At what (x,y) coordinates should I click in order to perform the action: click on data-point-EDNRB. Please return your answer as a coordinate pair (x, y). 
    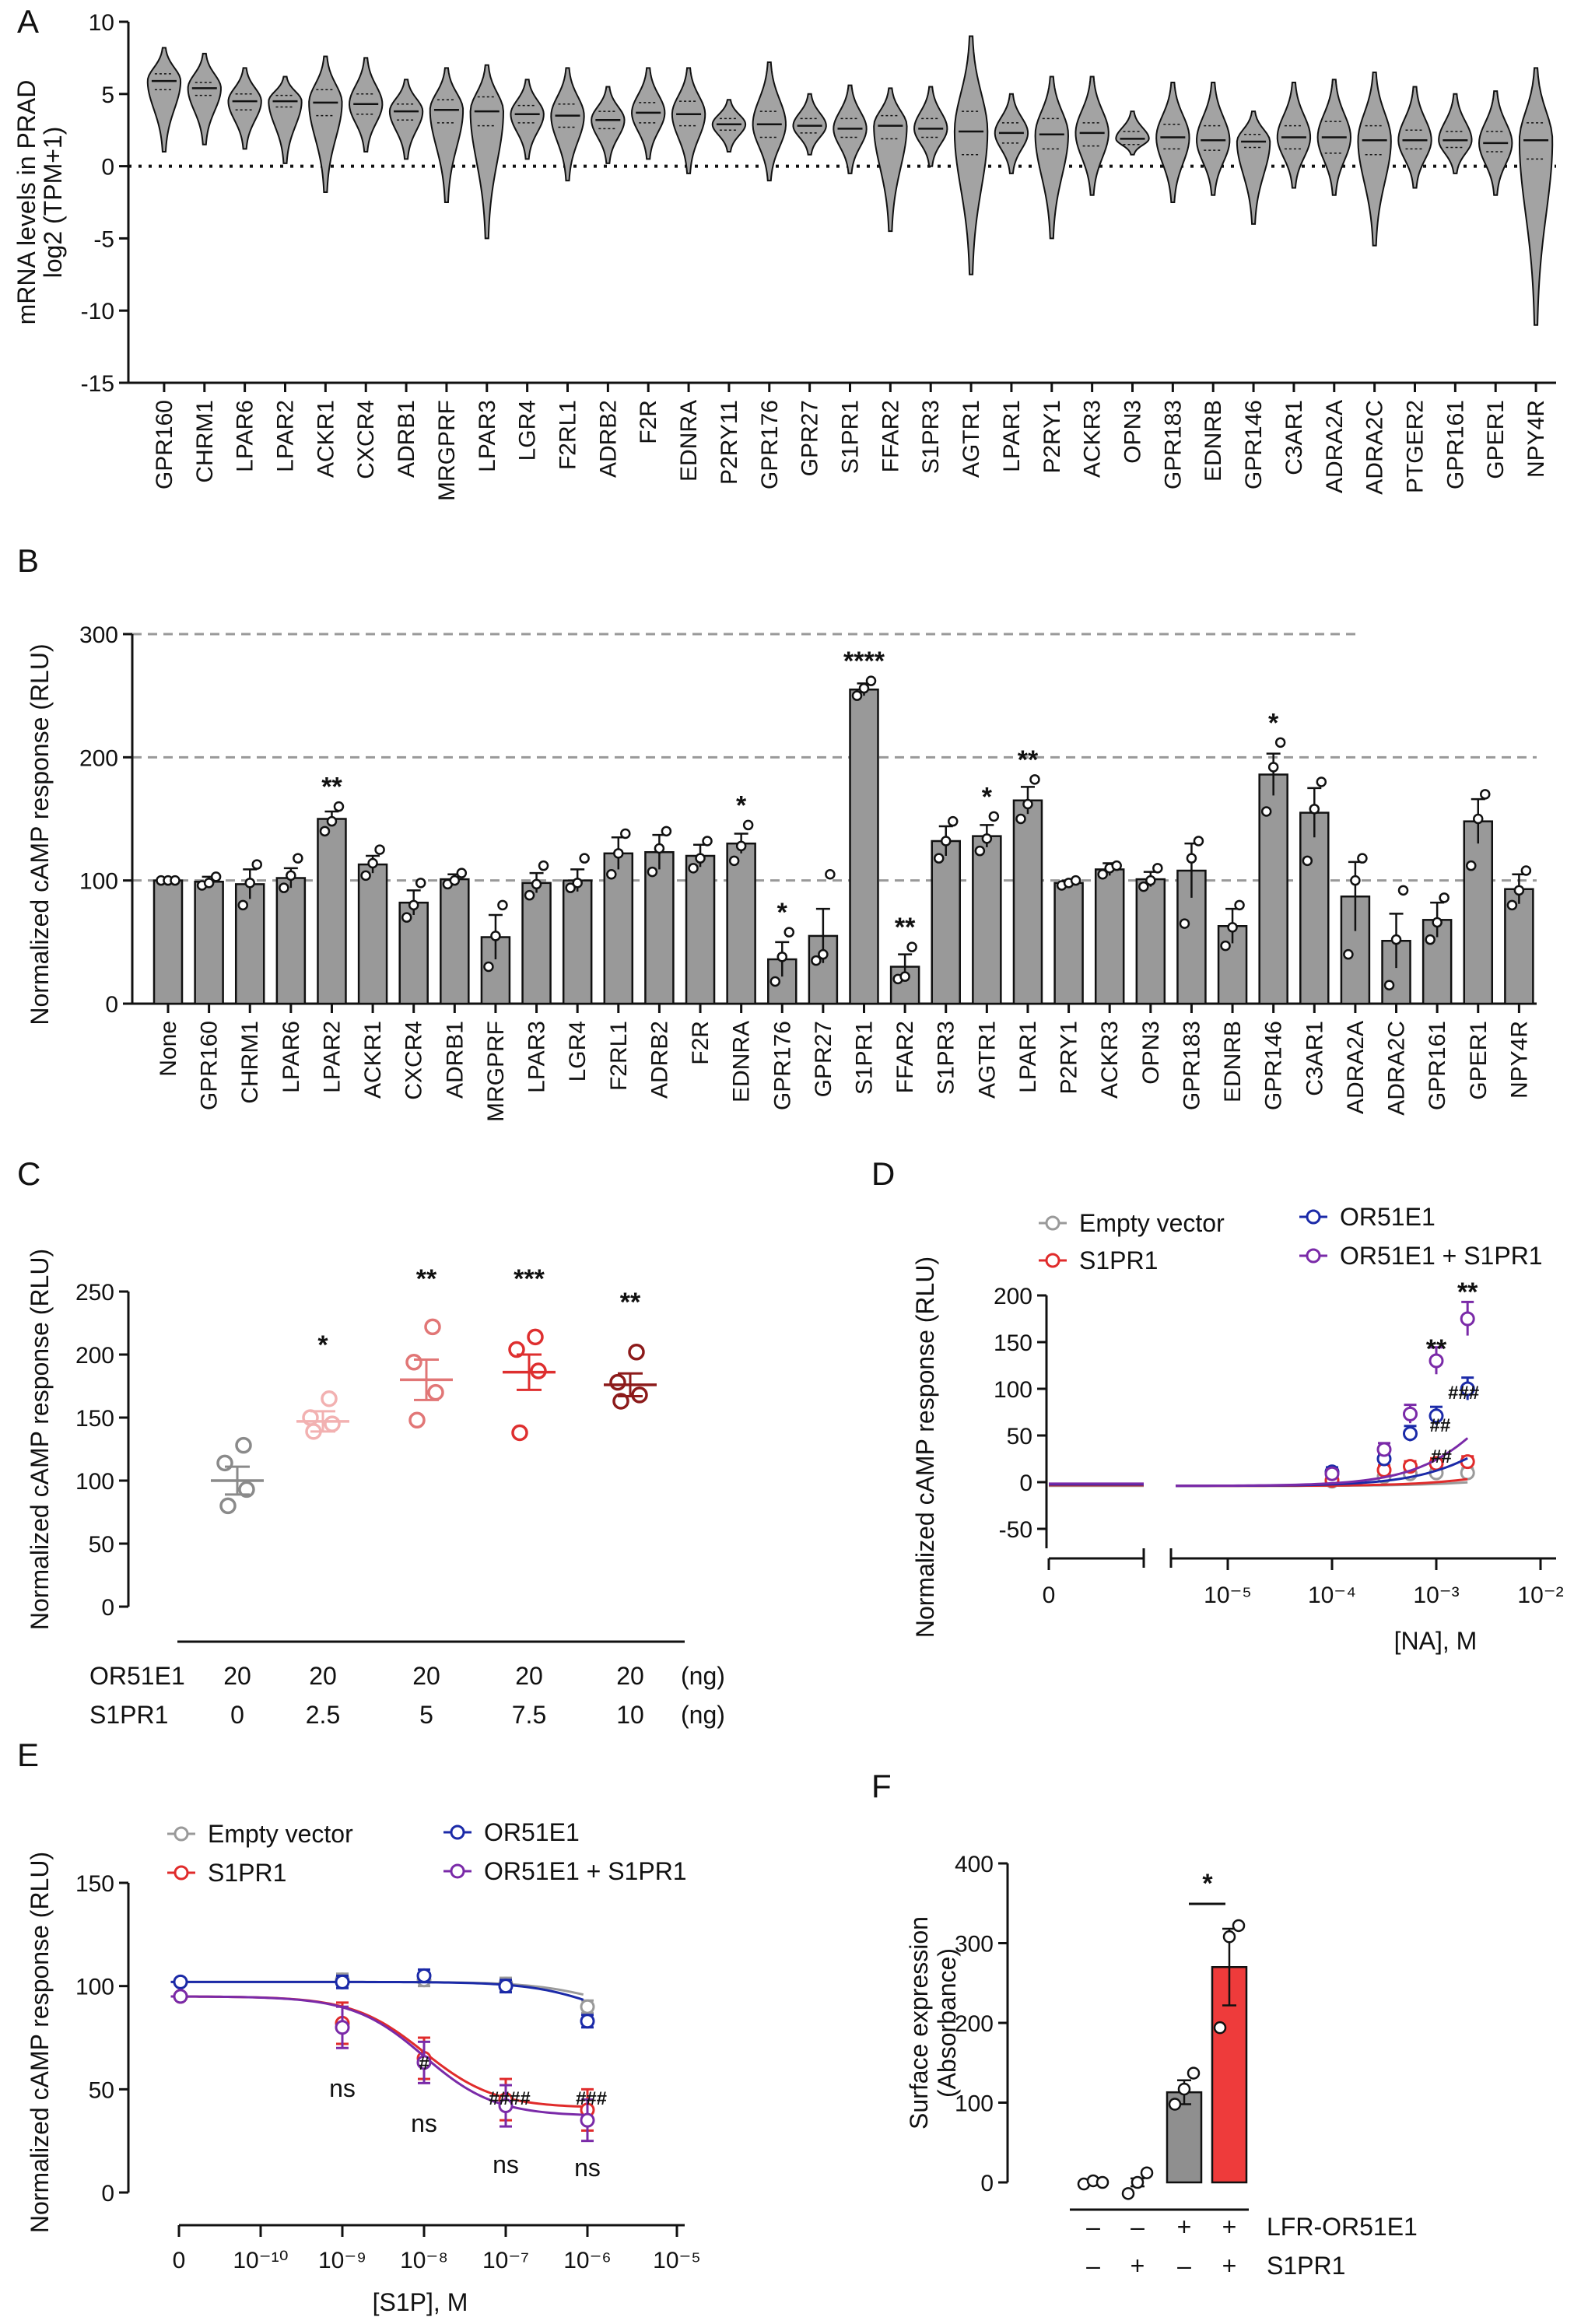
    Looking at the image, I should click on (1225, 946).